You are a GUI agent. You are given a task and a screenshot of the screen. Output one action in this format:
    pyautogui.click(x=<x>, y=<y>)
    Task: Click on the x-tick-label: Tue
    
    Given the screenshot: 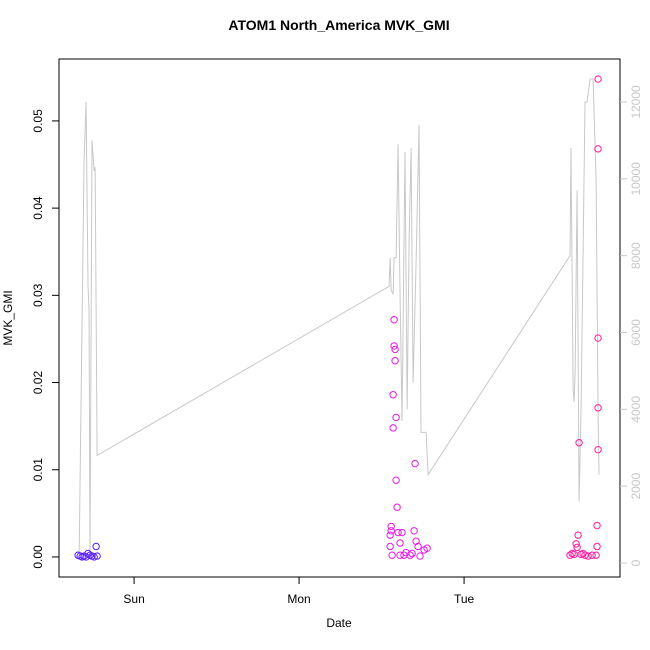 What is the action you would take?
    pyautogui.click(x=464, y=599)
    